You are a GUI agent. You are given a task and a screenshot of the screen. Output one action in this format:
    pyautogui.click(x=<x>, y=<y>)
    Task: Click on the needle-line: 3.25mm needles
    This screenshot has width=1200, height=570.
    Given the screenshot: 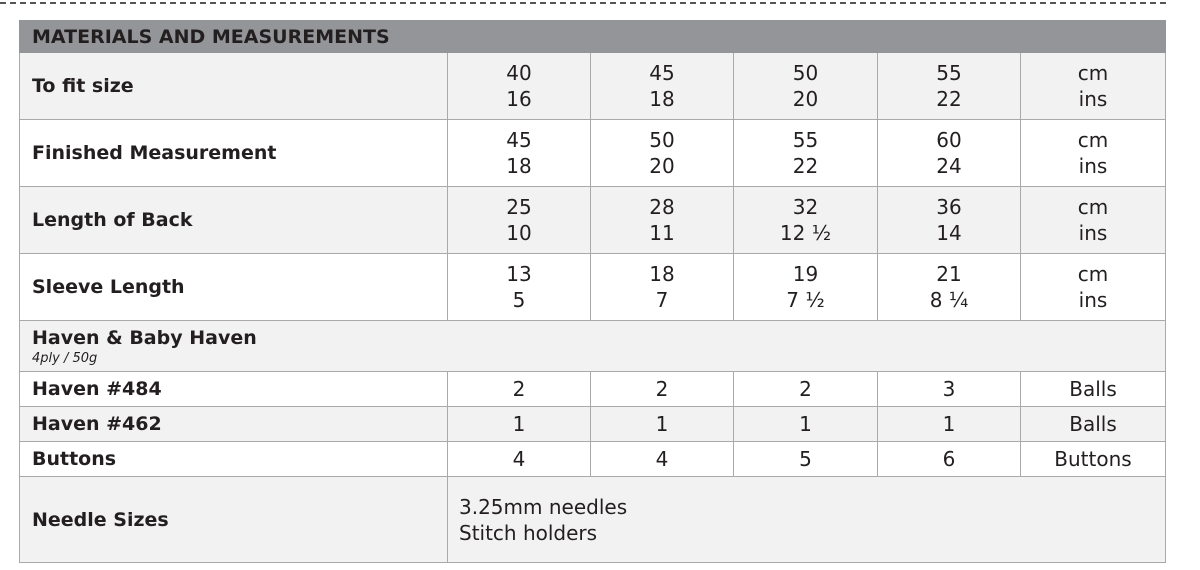 What is the action you would take?
    pyautogui.click(x=543, y=506)
    